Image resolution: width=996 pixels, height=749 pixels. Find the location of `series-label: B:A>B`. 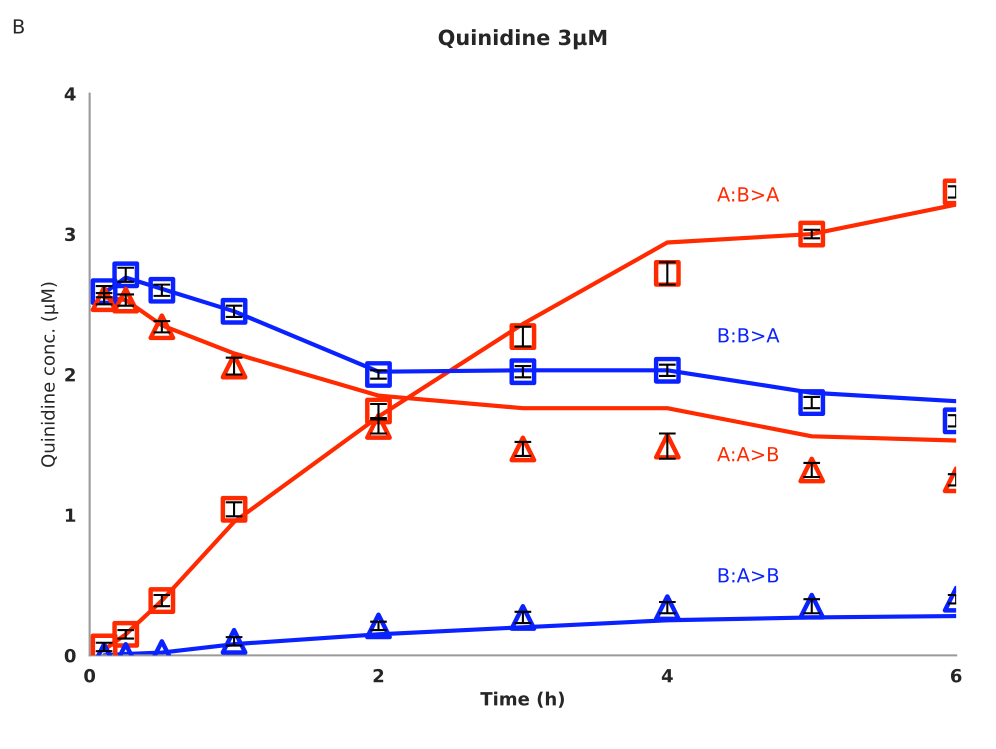

series-label: B:A>B is located at coordinates (748, 575).